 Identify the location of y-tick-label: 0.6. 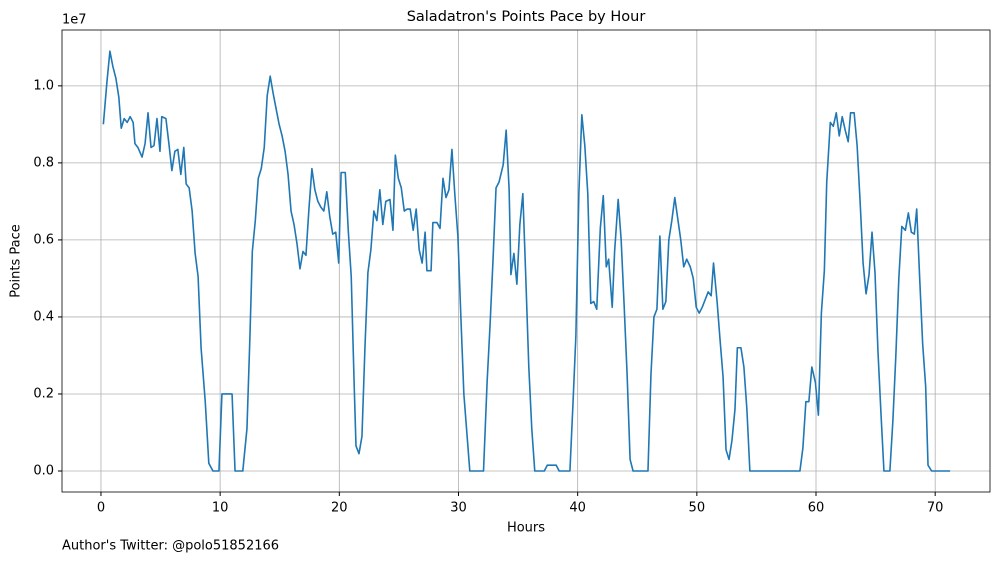
(43, 239).